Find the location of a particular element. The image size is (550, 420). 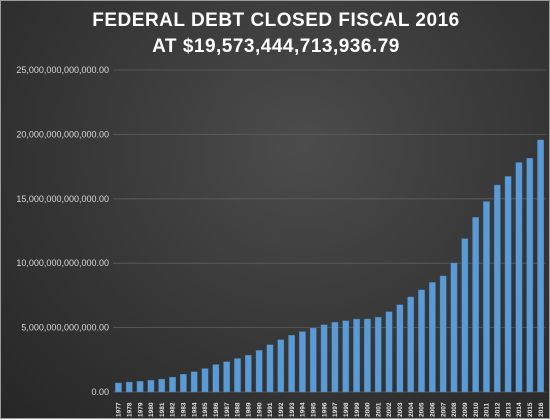

bar-2005 is located at coordinates (421, 341).